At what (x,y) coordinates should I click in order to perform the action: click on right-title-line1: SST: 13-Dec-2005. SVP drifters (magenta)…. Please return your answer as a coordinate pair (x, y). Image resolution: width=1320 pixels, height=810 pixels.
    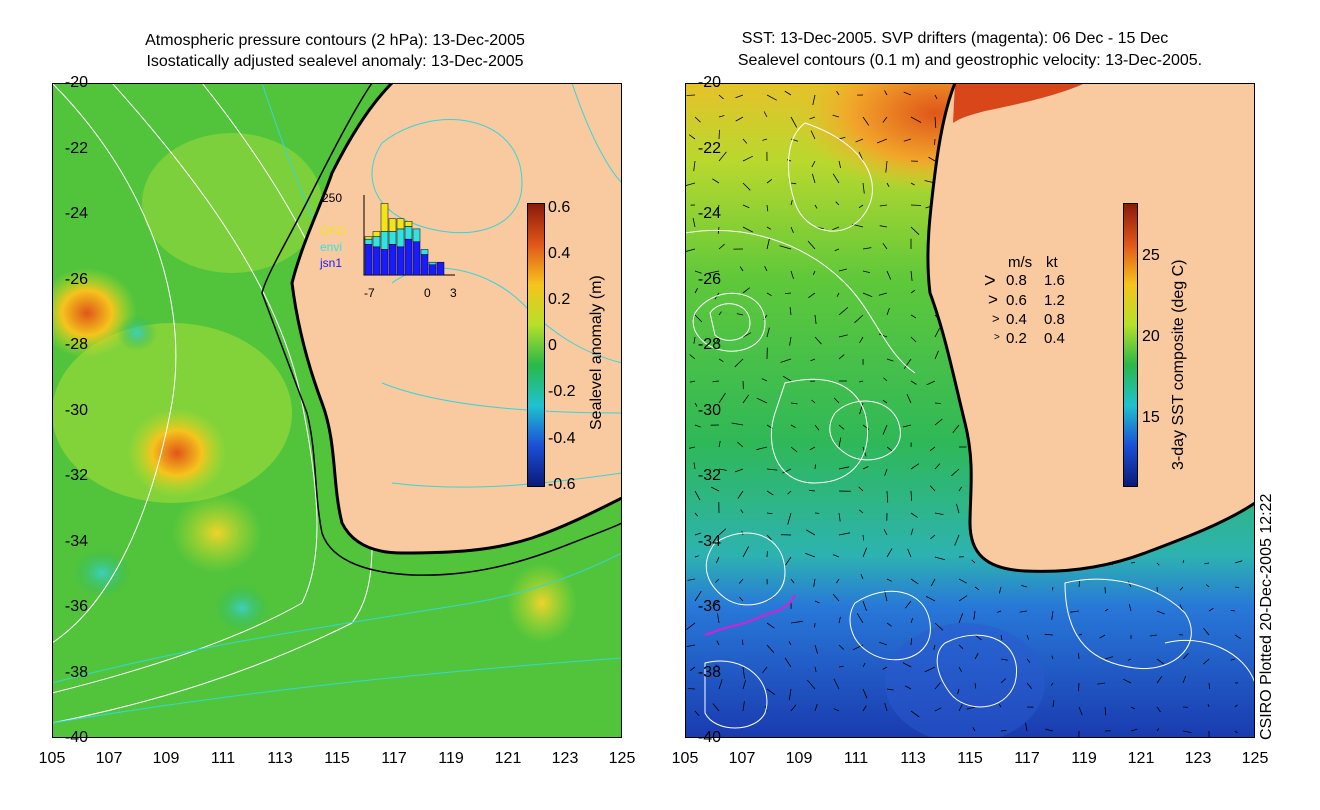
    Looking at the image, I should click on (955, 38).